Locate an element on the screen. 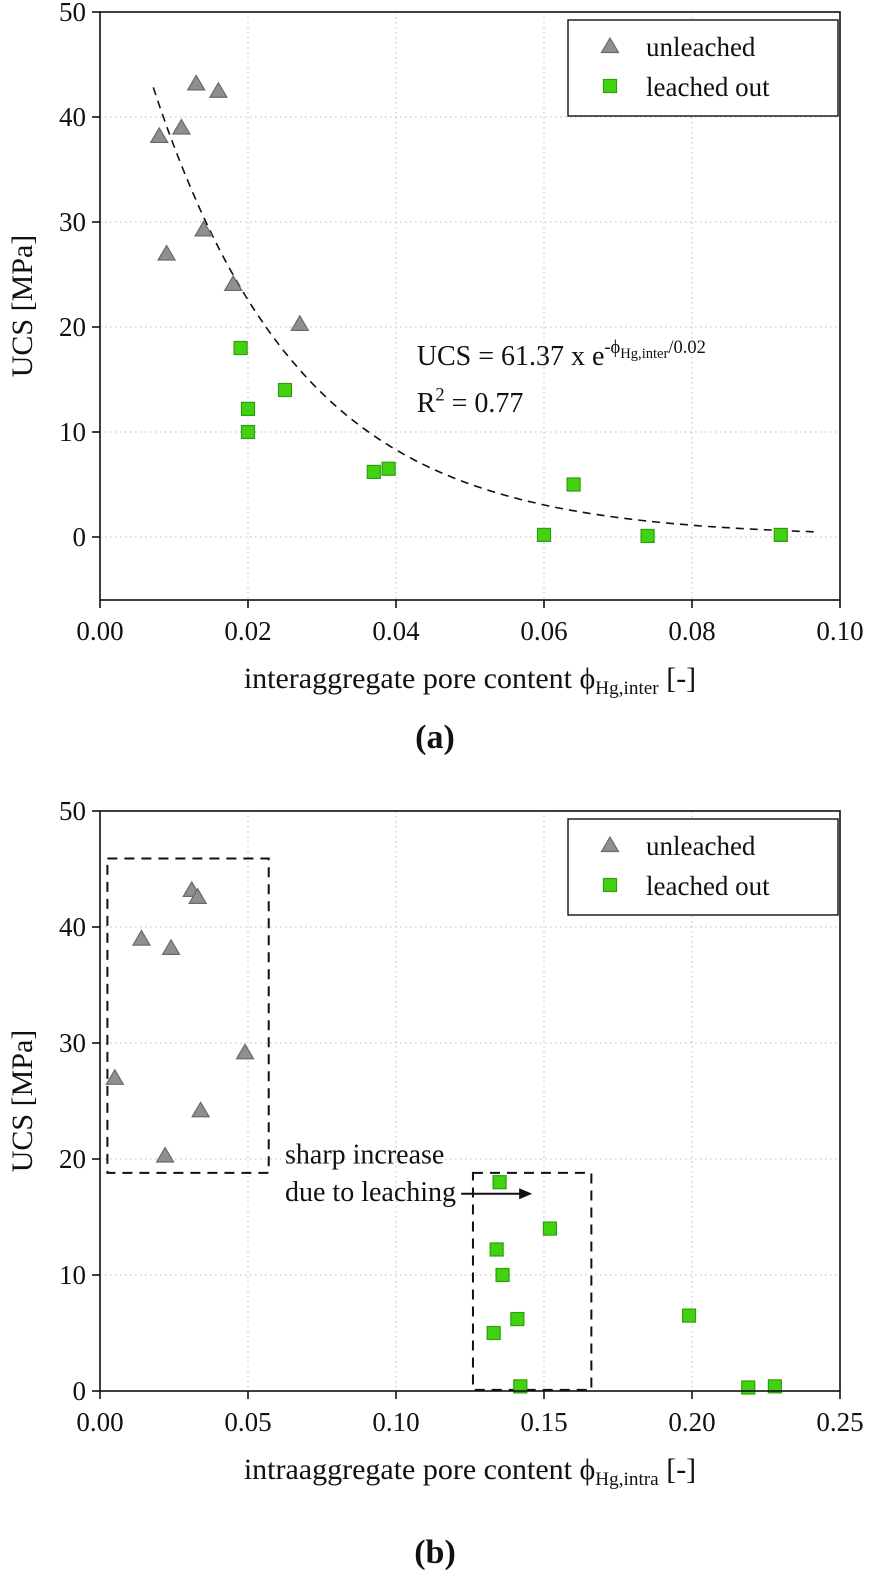  x-tick-label: 0.02 is located at coordinates (247, 631).